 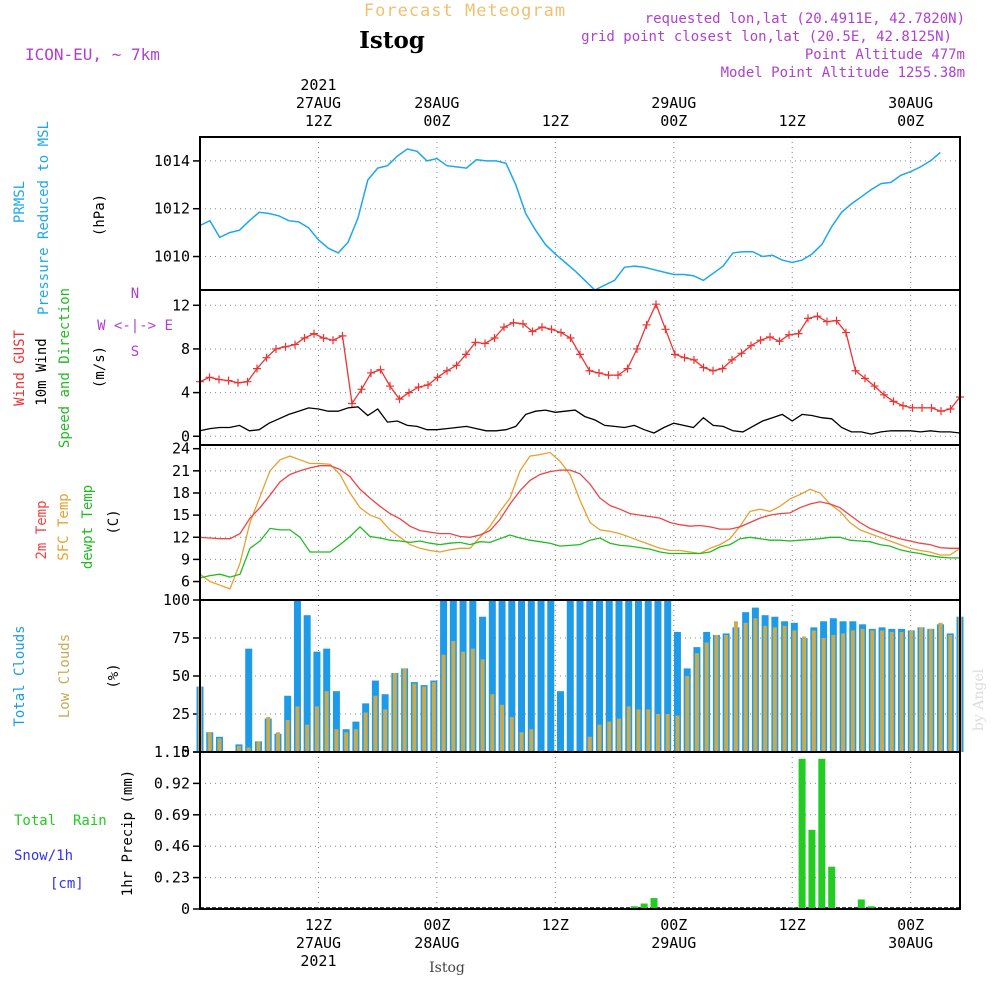 I want to click on precip-panel: 0 0.23 0.46 0.69 0.92 1.15, so click(x=557, y=830).